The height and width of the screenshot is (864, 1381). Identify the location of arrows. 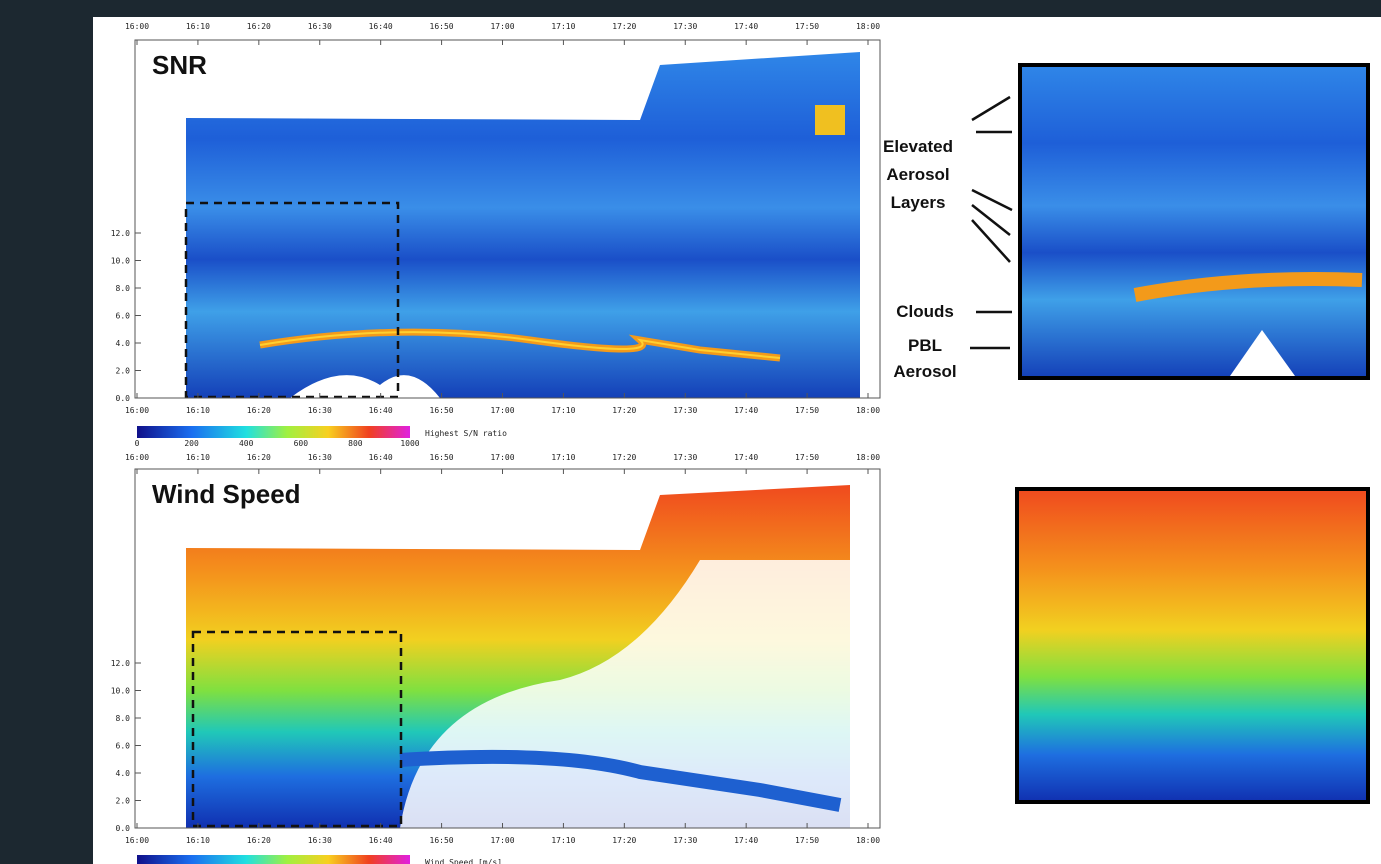
(991, 222).